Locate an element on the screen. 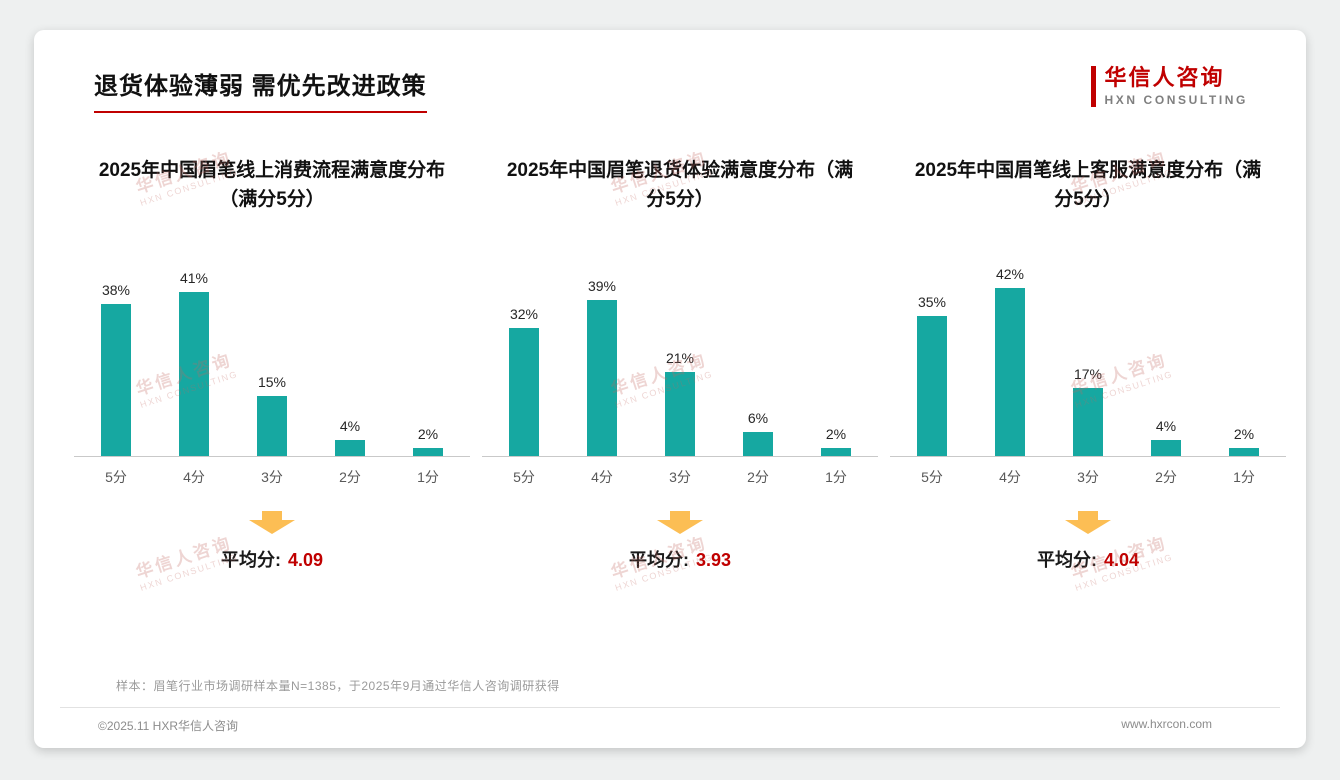  logo-text: 华信人咨询 HXN CONSULTING is located at coordinates (1176, 86).